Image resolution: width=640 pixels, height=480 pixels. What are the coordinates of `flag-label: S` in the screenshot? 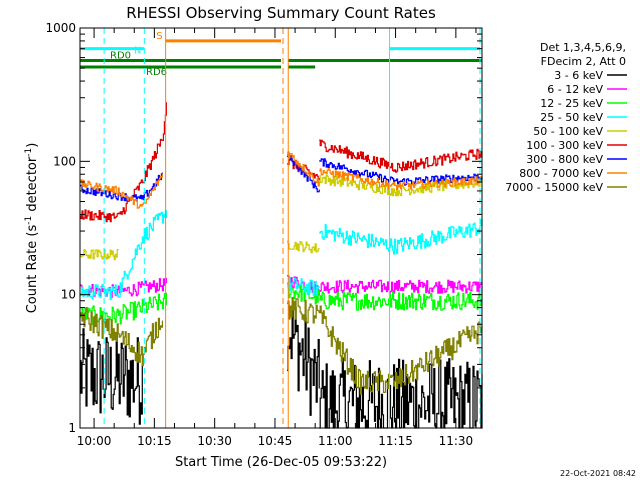 It's located at (159, 36).